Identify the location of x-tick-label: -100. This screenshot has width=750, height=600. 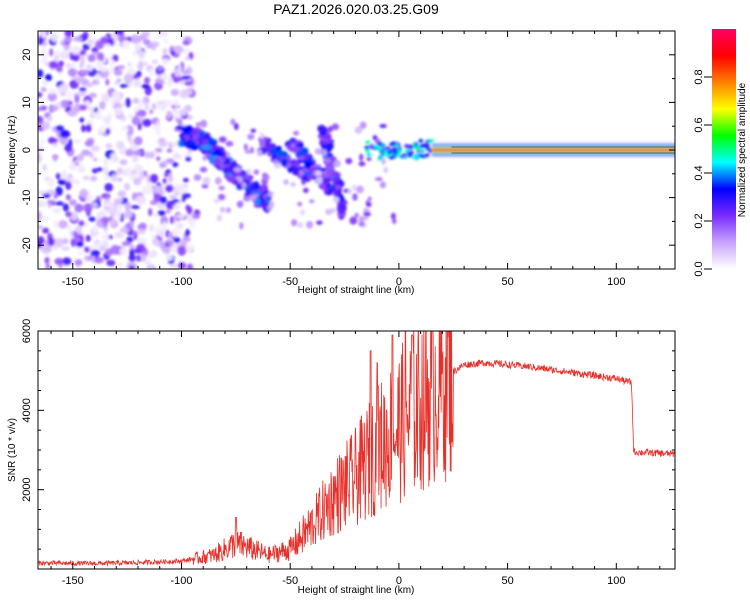
(181, 282).